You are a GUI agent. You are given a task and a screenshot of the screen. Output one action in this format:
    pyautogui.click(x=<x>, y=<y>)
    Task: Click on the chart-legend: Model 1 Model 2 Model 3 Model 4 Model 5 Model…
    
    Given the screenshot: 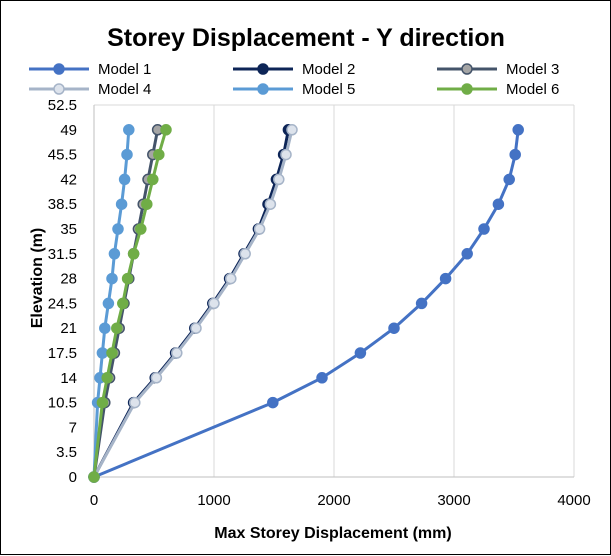 What is the action you would take?
    pyautogui.click(x=294, y=79)
    